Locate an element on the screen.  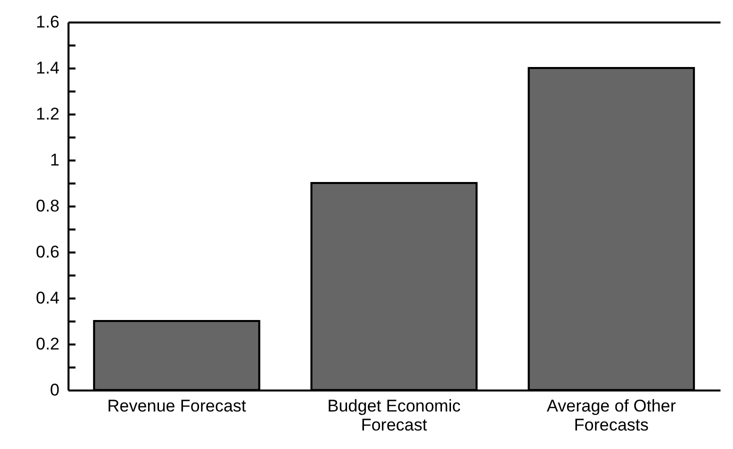
x-tick-label: Revenue Forecast is located at coordinates (176, 406).